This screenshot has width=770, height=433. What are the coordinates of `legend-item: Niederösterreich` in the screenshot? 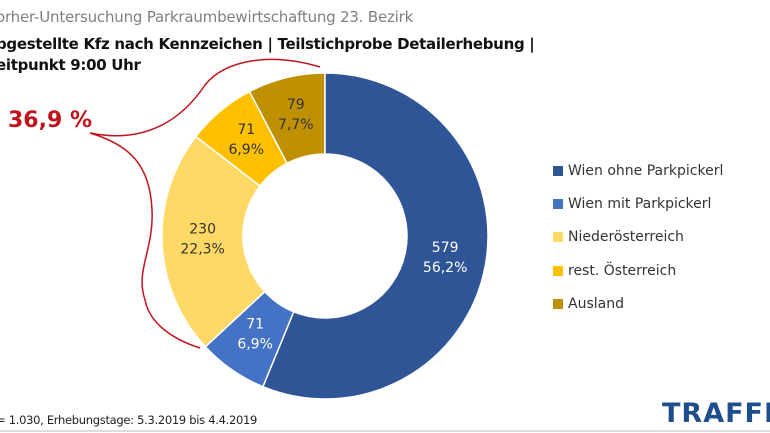 It's located at (638, 237).